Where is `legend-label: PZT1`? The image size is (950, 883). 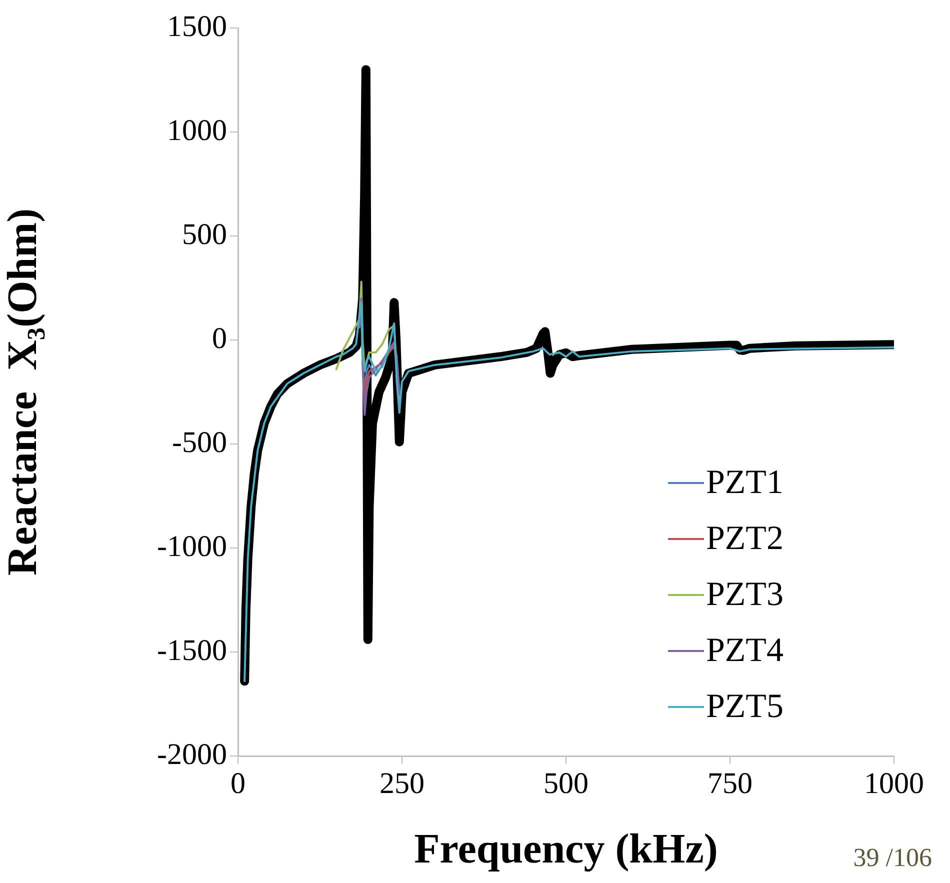
legend-label: PZT1 is located at coordinates (745, 483).